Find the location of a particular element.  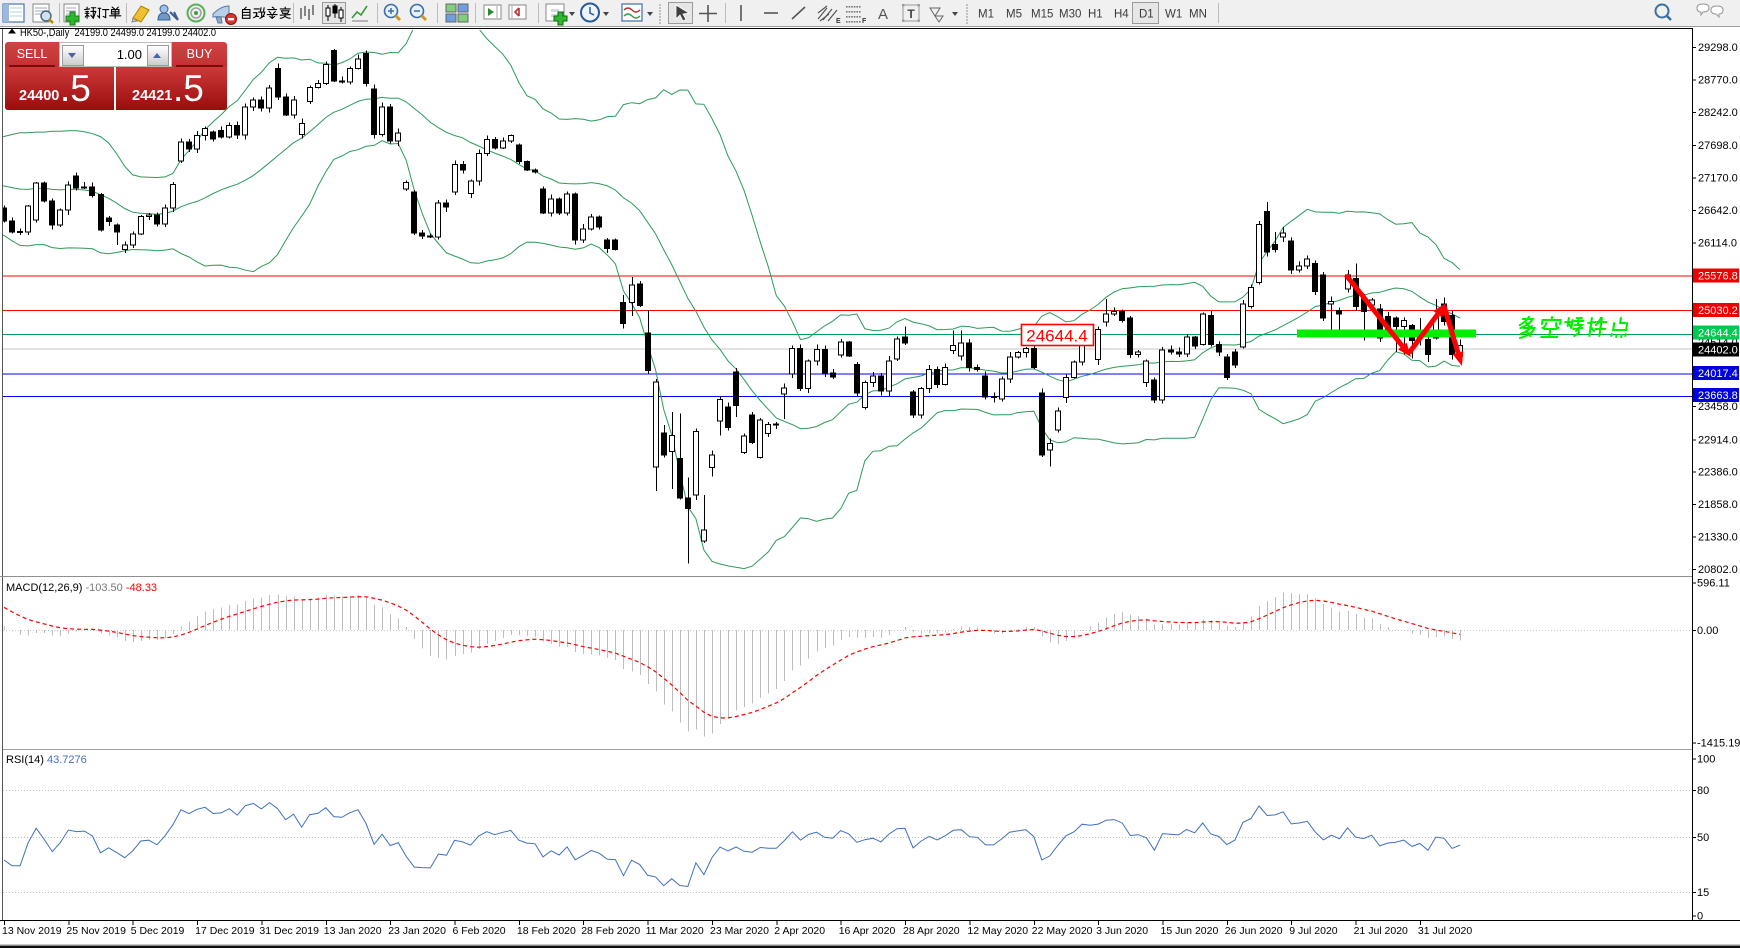

svg-text: 25030.2 is located at coordinates (1718, 311).